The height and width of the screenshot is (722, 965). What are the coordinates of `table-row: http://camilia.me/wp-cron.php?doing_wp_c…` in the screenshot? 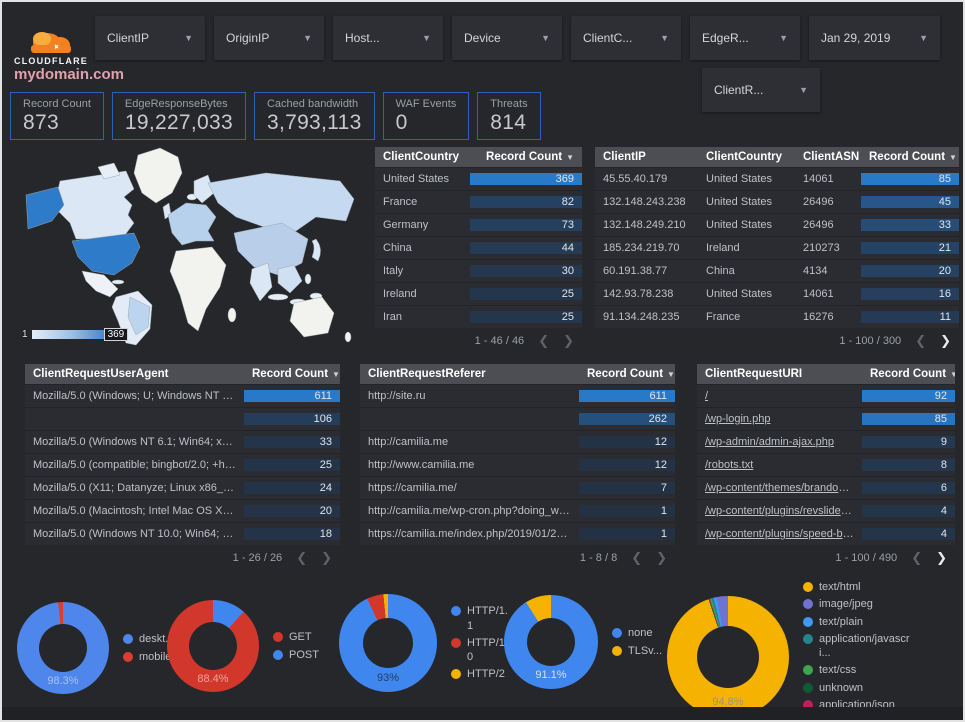 It's located at (517, 510).